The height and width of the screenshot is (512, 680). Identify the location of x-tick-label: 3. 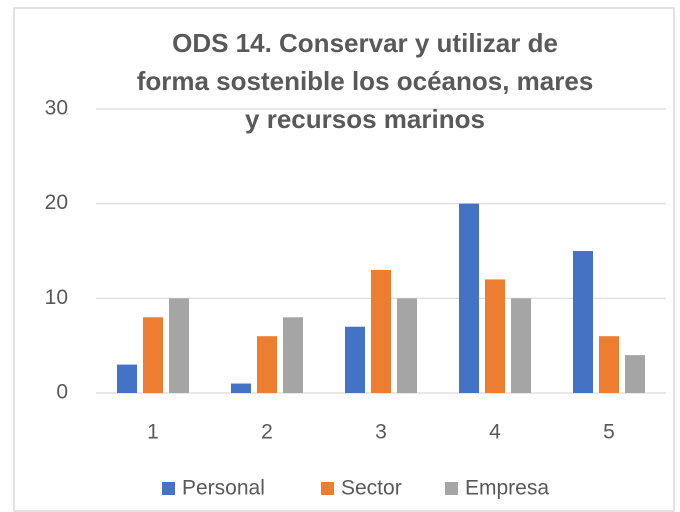
(381, 432).